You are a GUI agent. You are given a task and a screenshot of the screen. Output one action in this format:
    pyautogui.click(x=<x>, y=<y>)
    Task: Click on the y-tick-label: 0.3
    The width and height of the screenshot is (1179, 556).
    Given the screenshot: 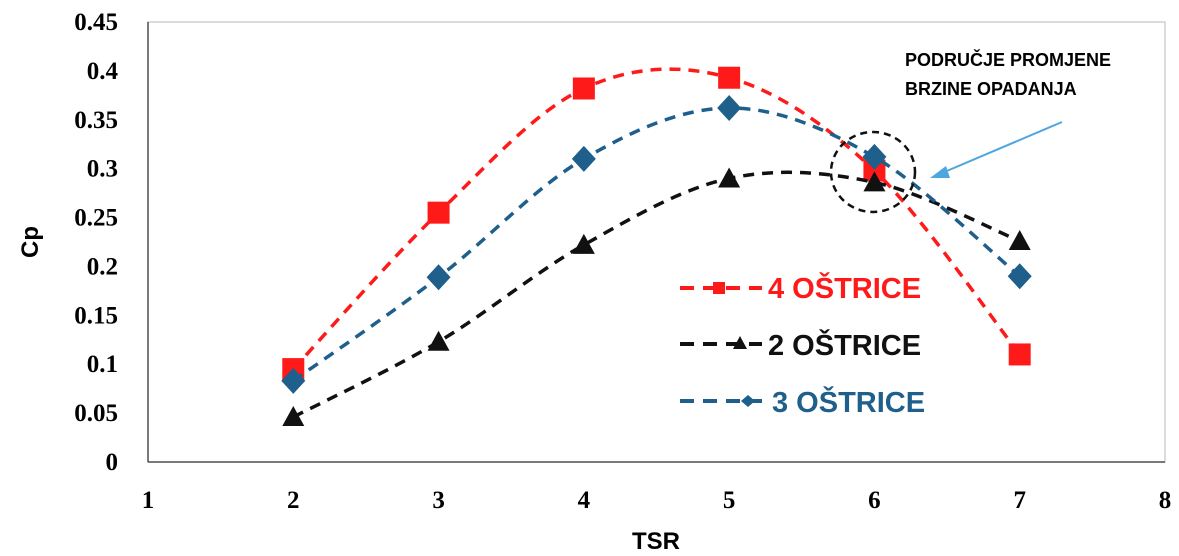 What is the action you would take?
    pyautogui.click(x=102, y=169)
    